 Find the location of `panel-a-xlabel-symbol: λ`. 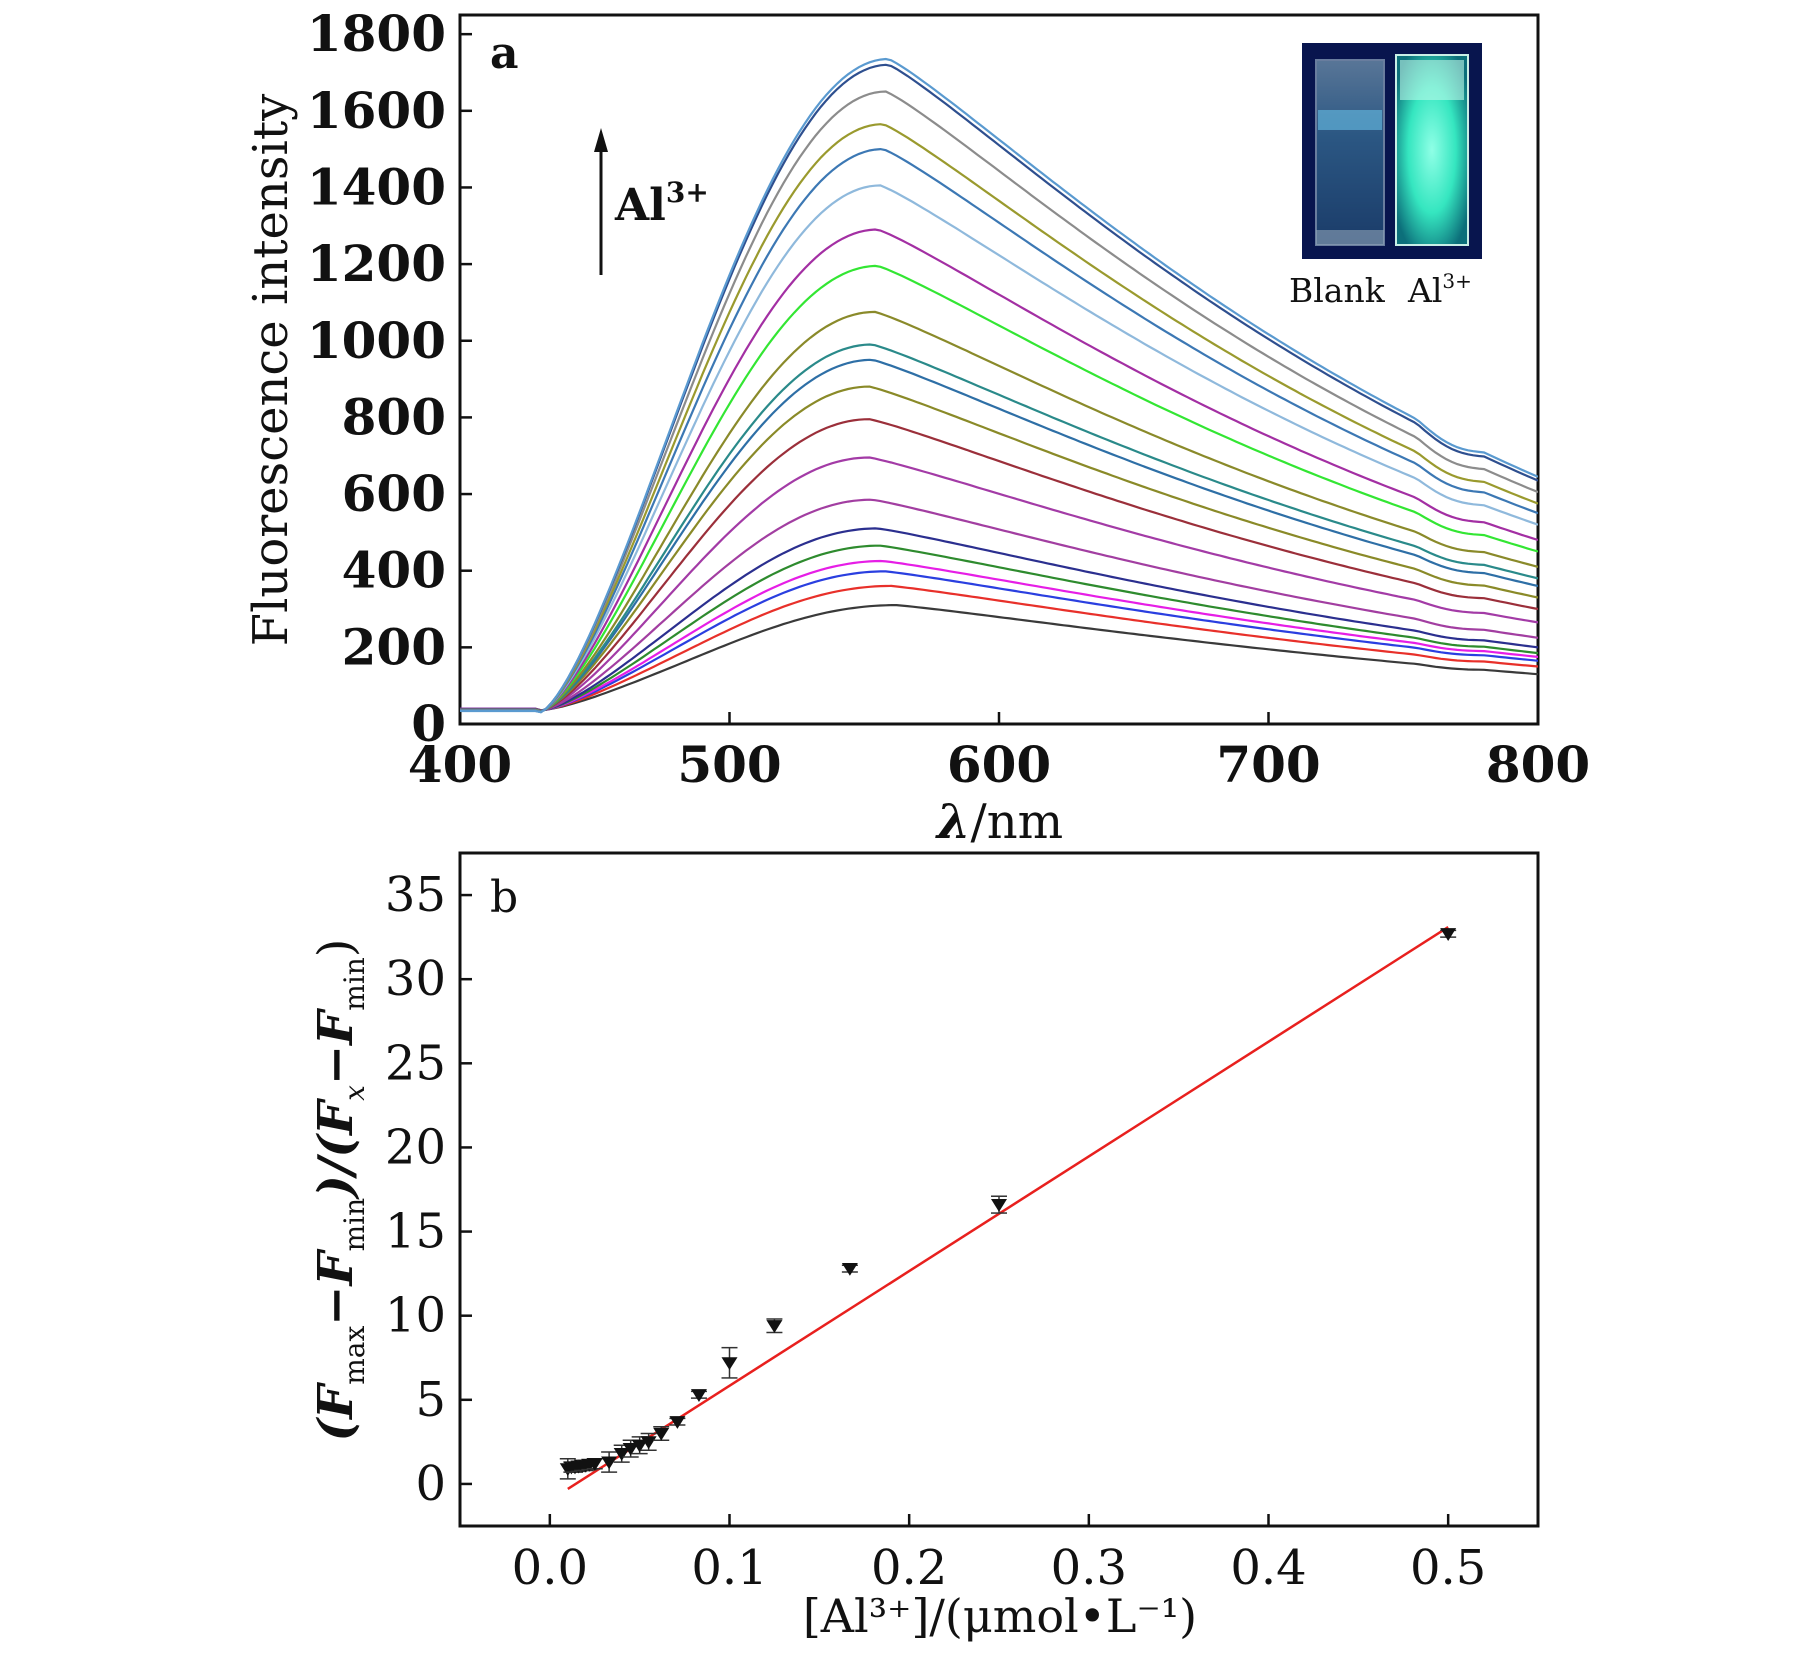

panel-a-xlabel-symbol: λ is located at coordinates (953, 822).